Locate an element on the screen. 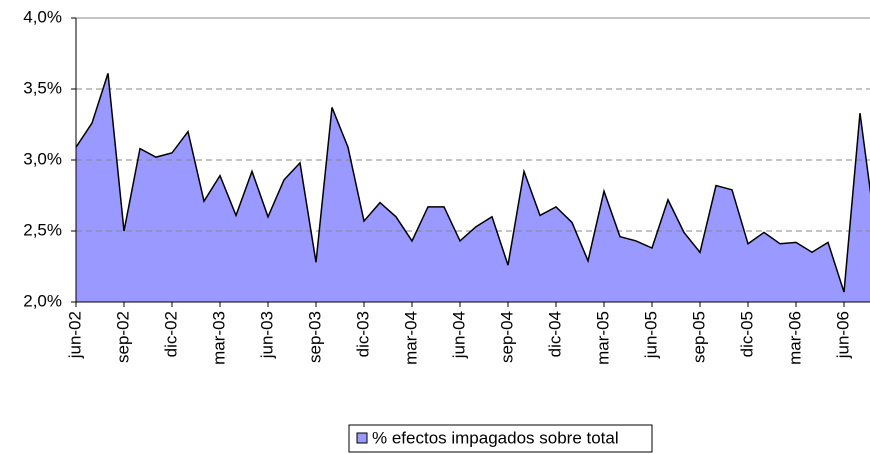 The width and height of the screenshot is (870, 454). legend-swatch is located at coordinates (362, 438).